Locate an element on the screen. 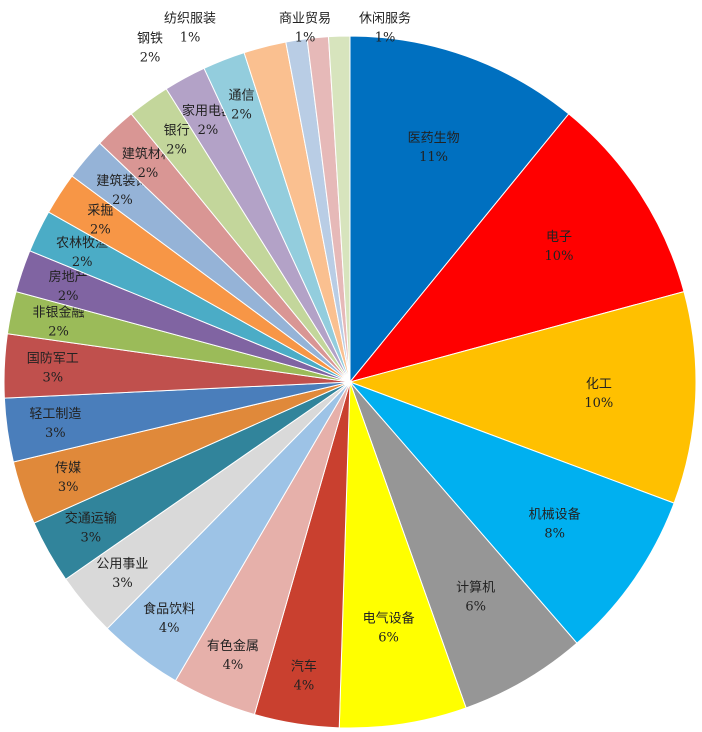  slice-label: 家用电器 is located at coordinates (208, 111).